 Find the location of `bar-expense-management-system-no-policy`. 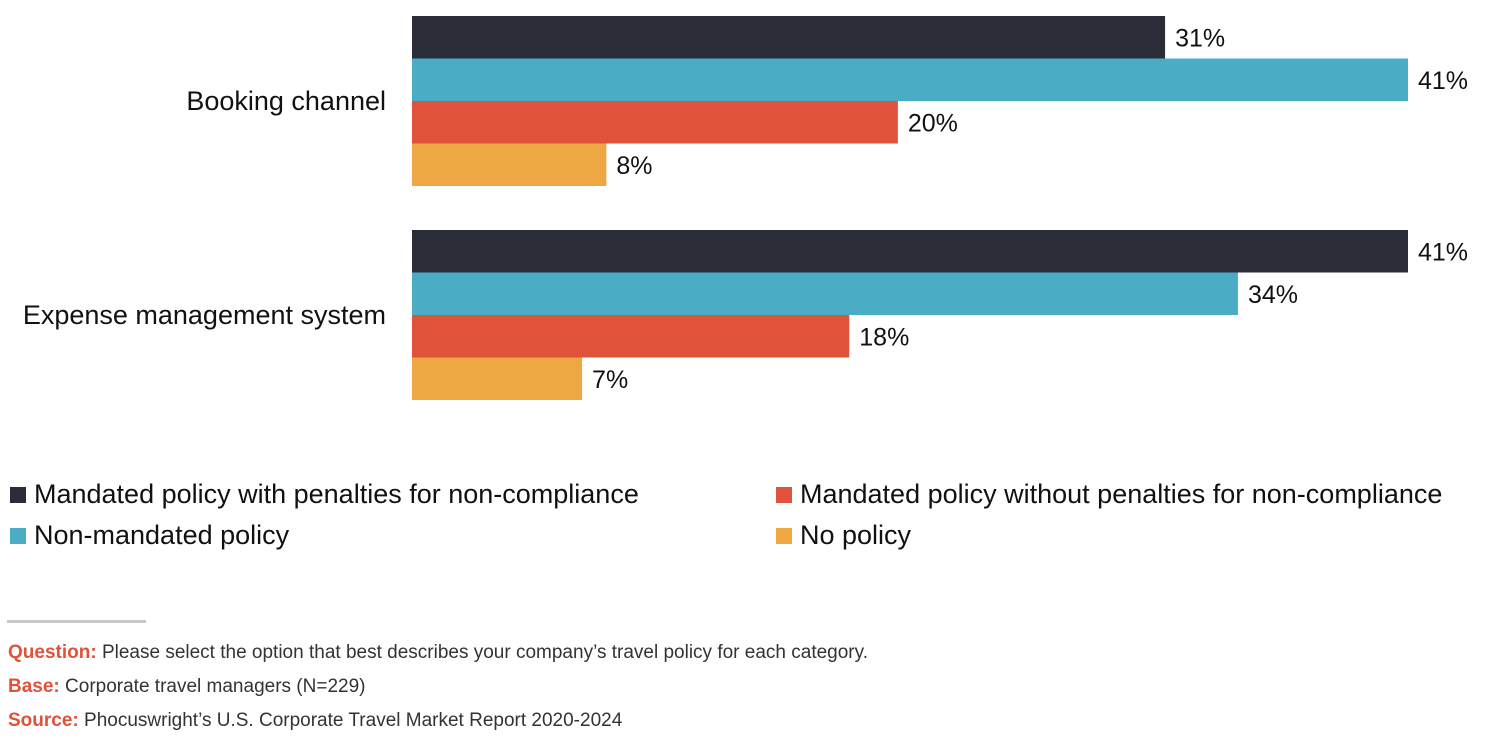

bar-expense-management-system-no-policy is located at coordinates (497, 378).